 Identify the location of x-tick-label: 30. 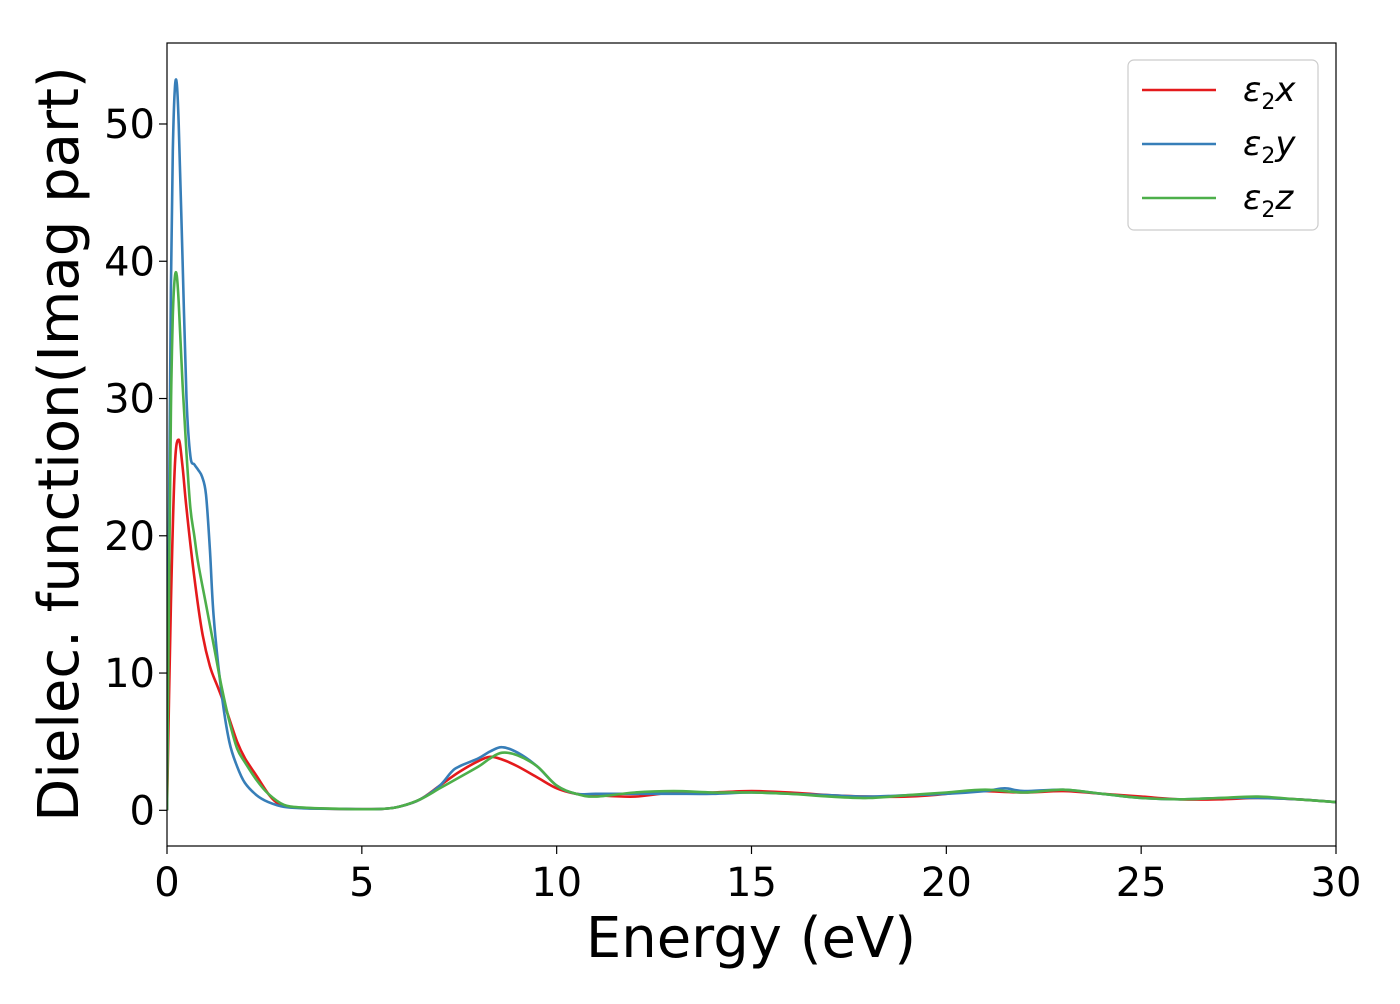
(1336, 883).